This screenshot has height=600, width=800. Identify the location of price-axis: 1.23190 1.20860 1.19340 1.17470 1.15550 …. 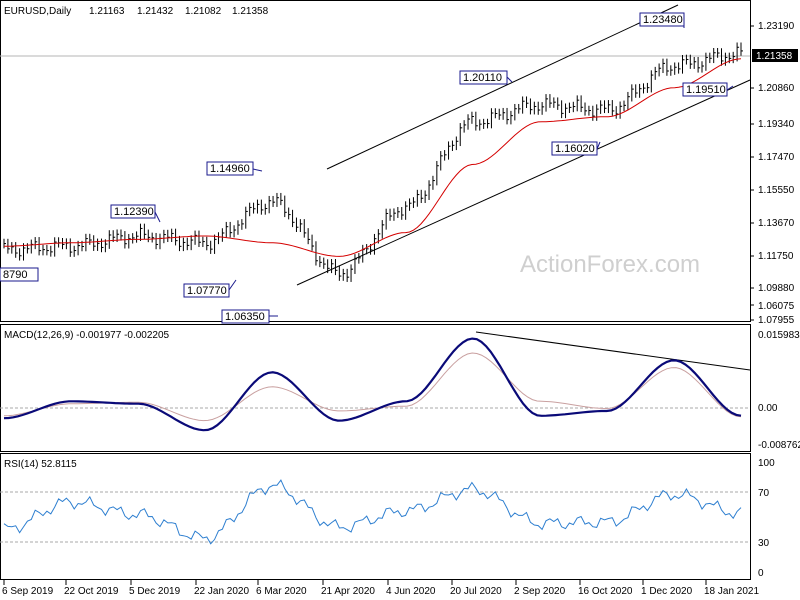
(772, 173).